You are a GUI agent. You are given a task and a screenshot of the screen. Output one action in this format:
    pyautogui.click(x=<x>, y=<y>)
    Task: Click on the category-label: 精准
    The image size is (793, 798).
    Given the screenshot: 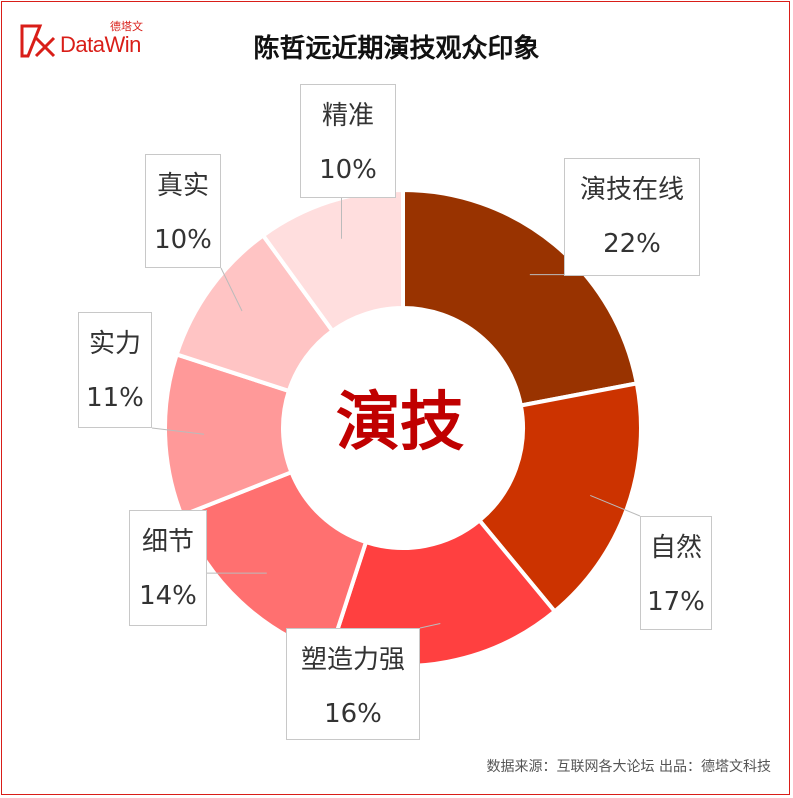 What is the action you would take?
    pyautogui.click(x=347, y=116)
    